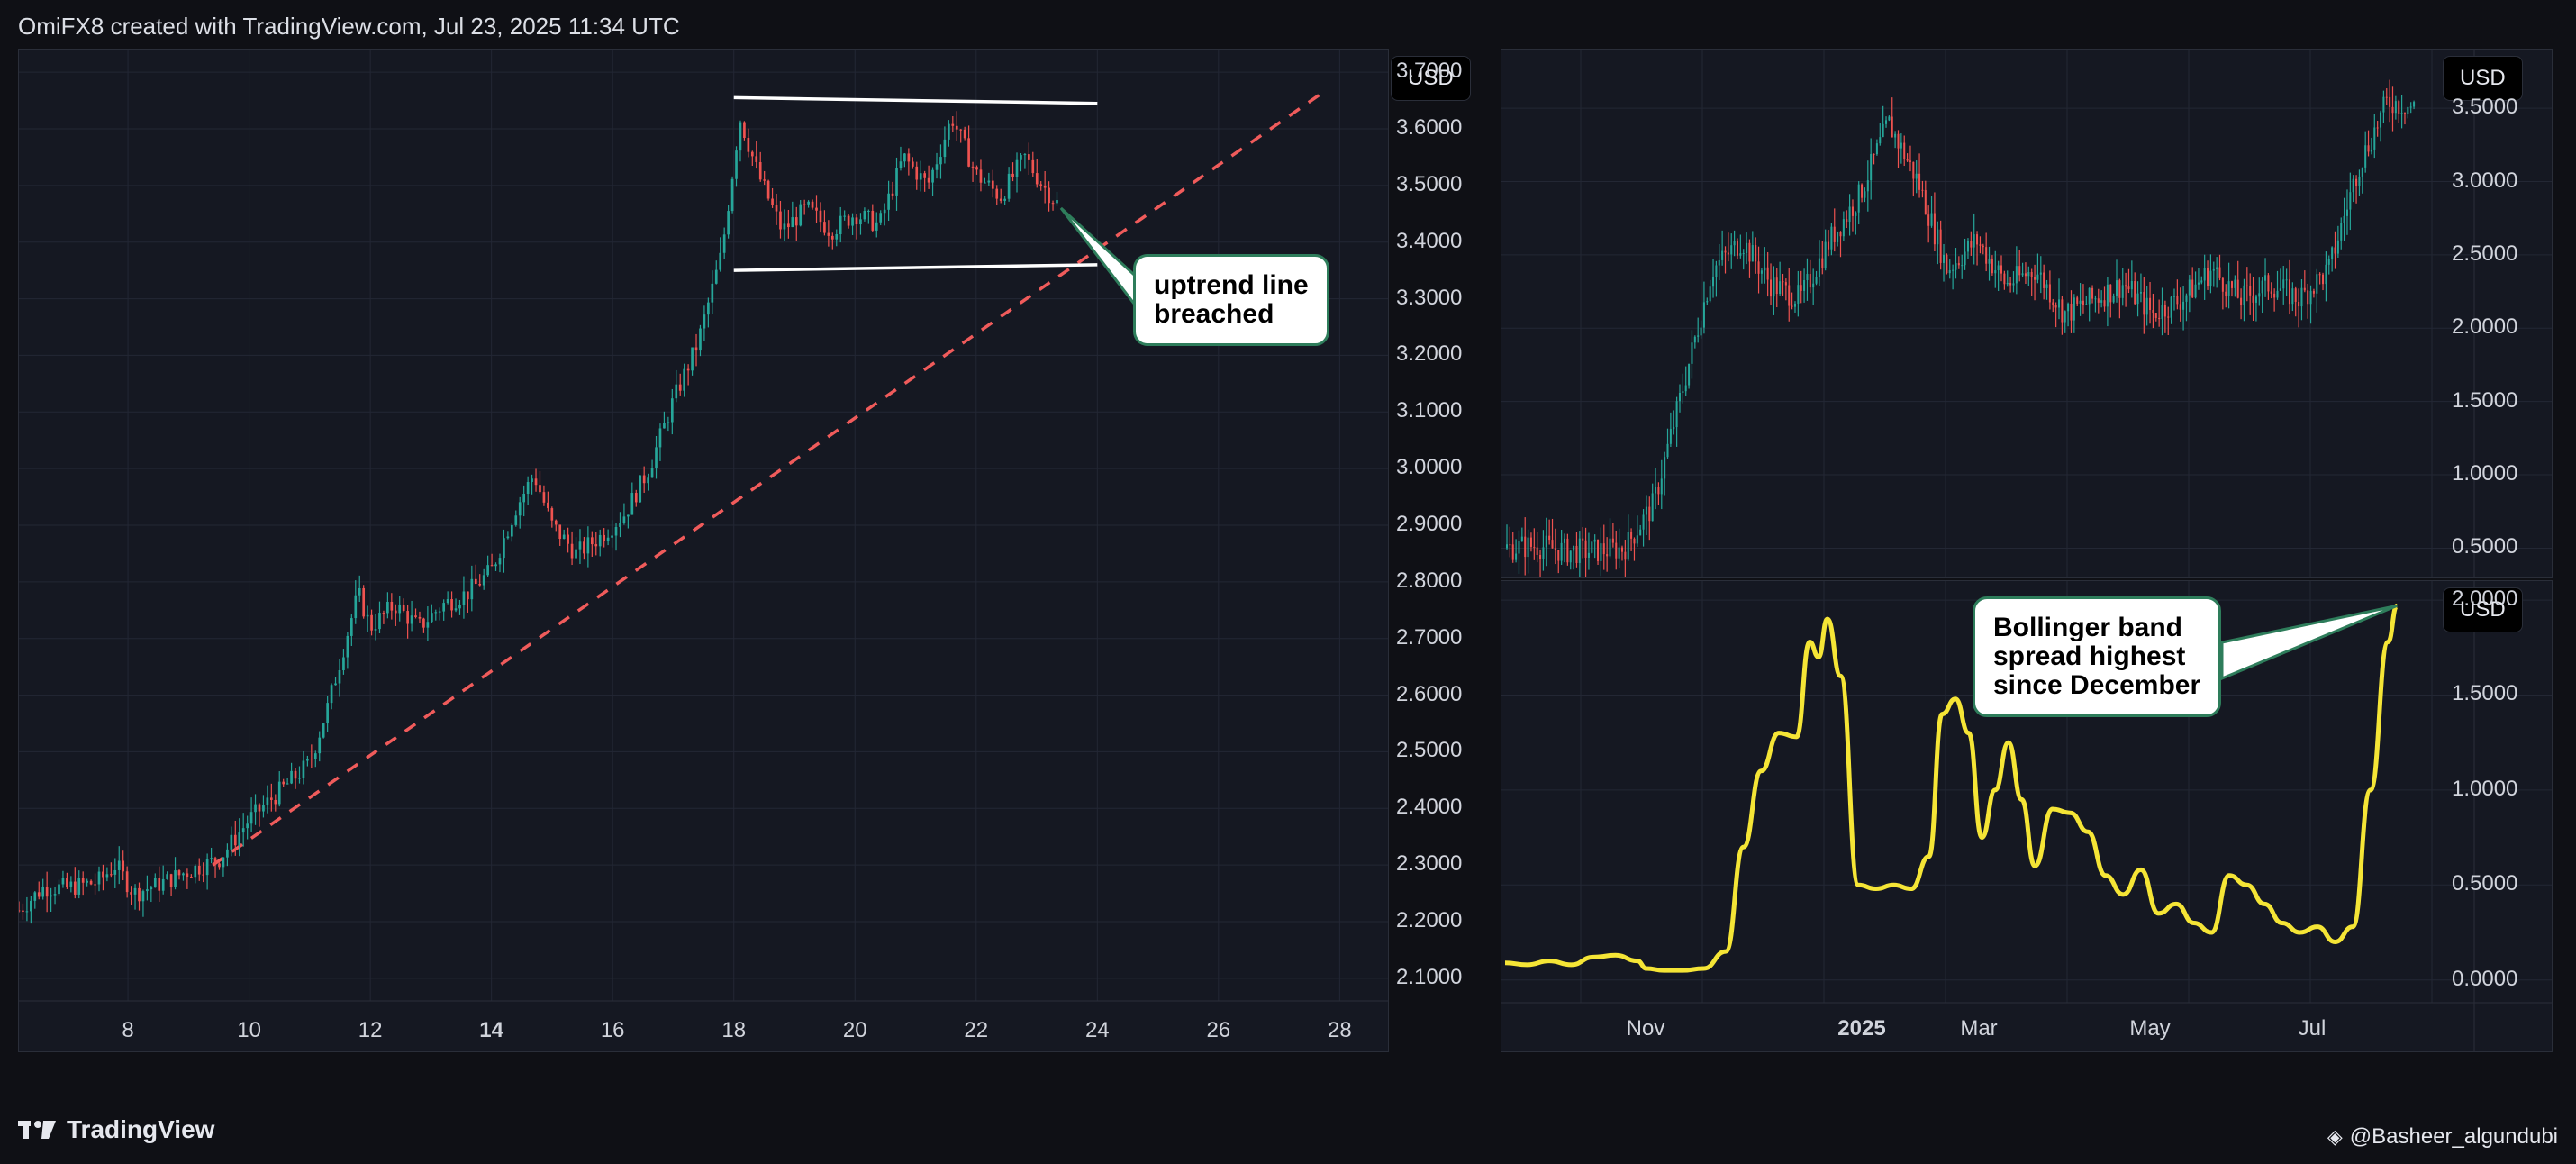 This screenshot has width=2576, height=1164. I want to click on x-tick-label: 8, so click(127, 1030).